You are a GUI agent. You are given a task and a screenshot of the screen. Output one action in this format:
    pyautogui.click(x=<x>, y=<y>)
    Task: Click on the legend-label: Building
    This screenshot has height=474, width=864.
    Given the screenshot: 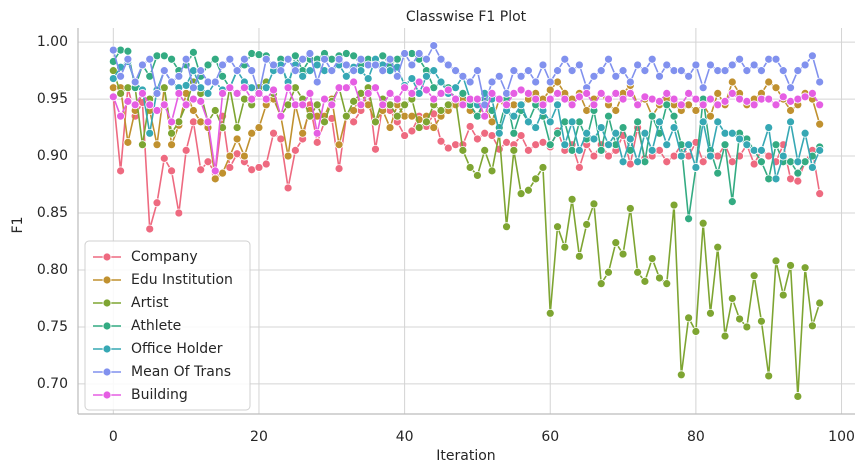 What is the action you would take?
    pyautogui.click(x=159, y=395)
    